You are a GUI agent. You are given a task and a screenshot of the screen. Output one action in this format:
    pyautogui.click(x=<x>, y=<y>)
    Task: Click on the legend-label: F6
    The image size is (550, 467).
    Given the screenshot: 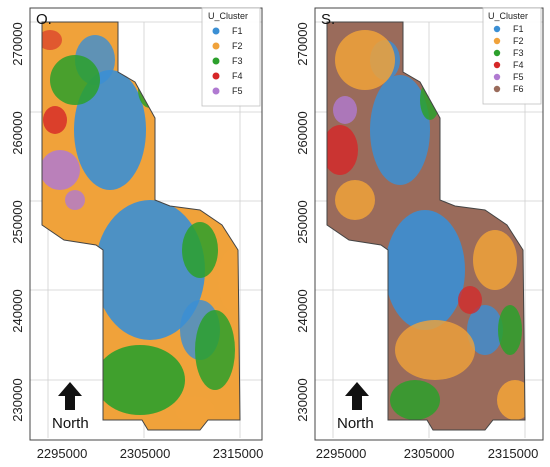 What is the action you would take?
    pyautogui.click(x=518, y=89)
    